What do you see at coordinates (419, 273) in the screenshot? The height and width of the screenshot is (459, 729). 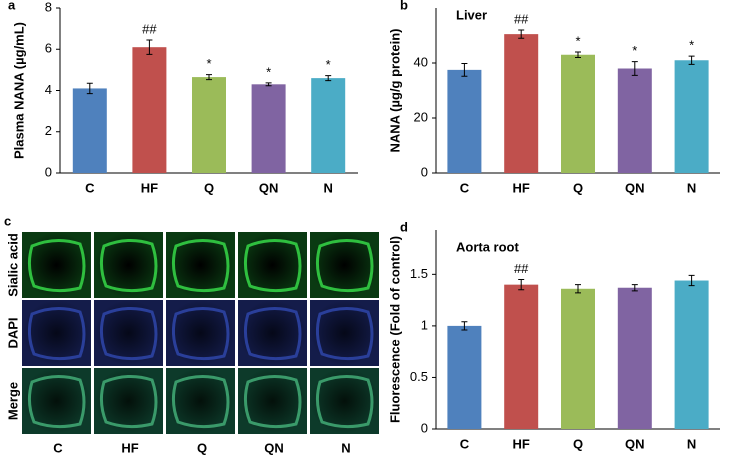 I see `y-tick-label: 1.5` at bounding box center [419, 273].